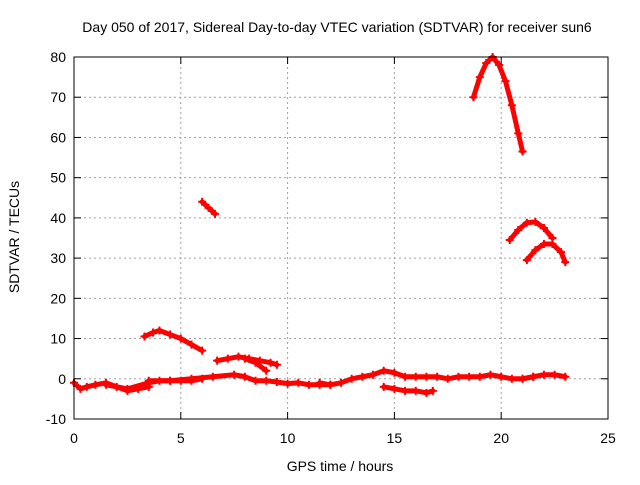 The height and width of the screenshot is (485, 640). Describe the element at coordinates (501, 438) in the screenshot. I see `x-tick-label: 20` at that location.